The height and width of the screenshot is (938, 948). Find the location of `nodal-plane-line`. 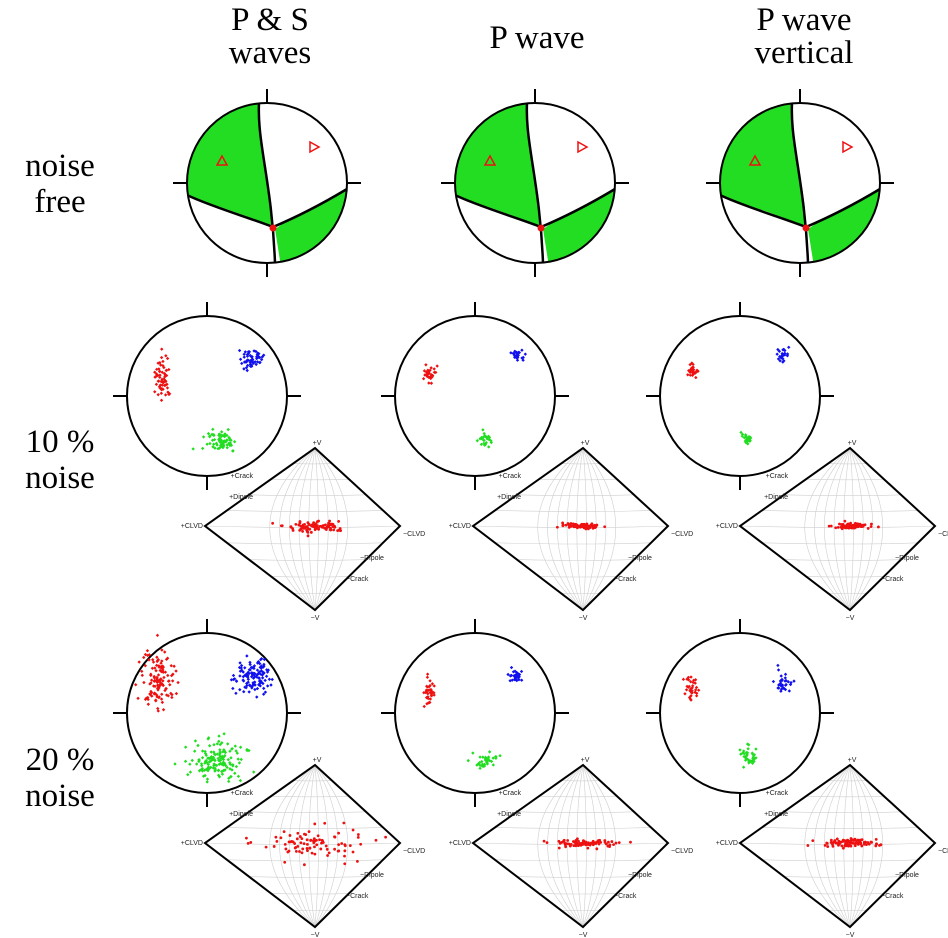

nodal-plane-line is located at coordinates (535, 183).